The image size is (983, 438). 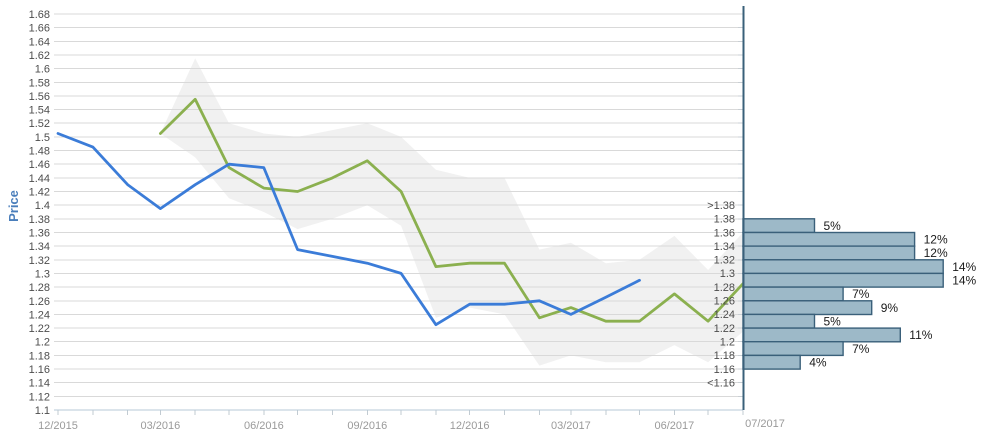 I want to click on hist-bar-1.36-1.38, so click(x=779, y=226).